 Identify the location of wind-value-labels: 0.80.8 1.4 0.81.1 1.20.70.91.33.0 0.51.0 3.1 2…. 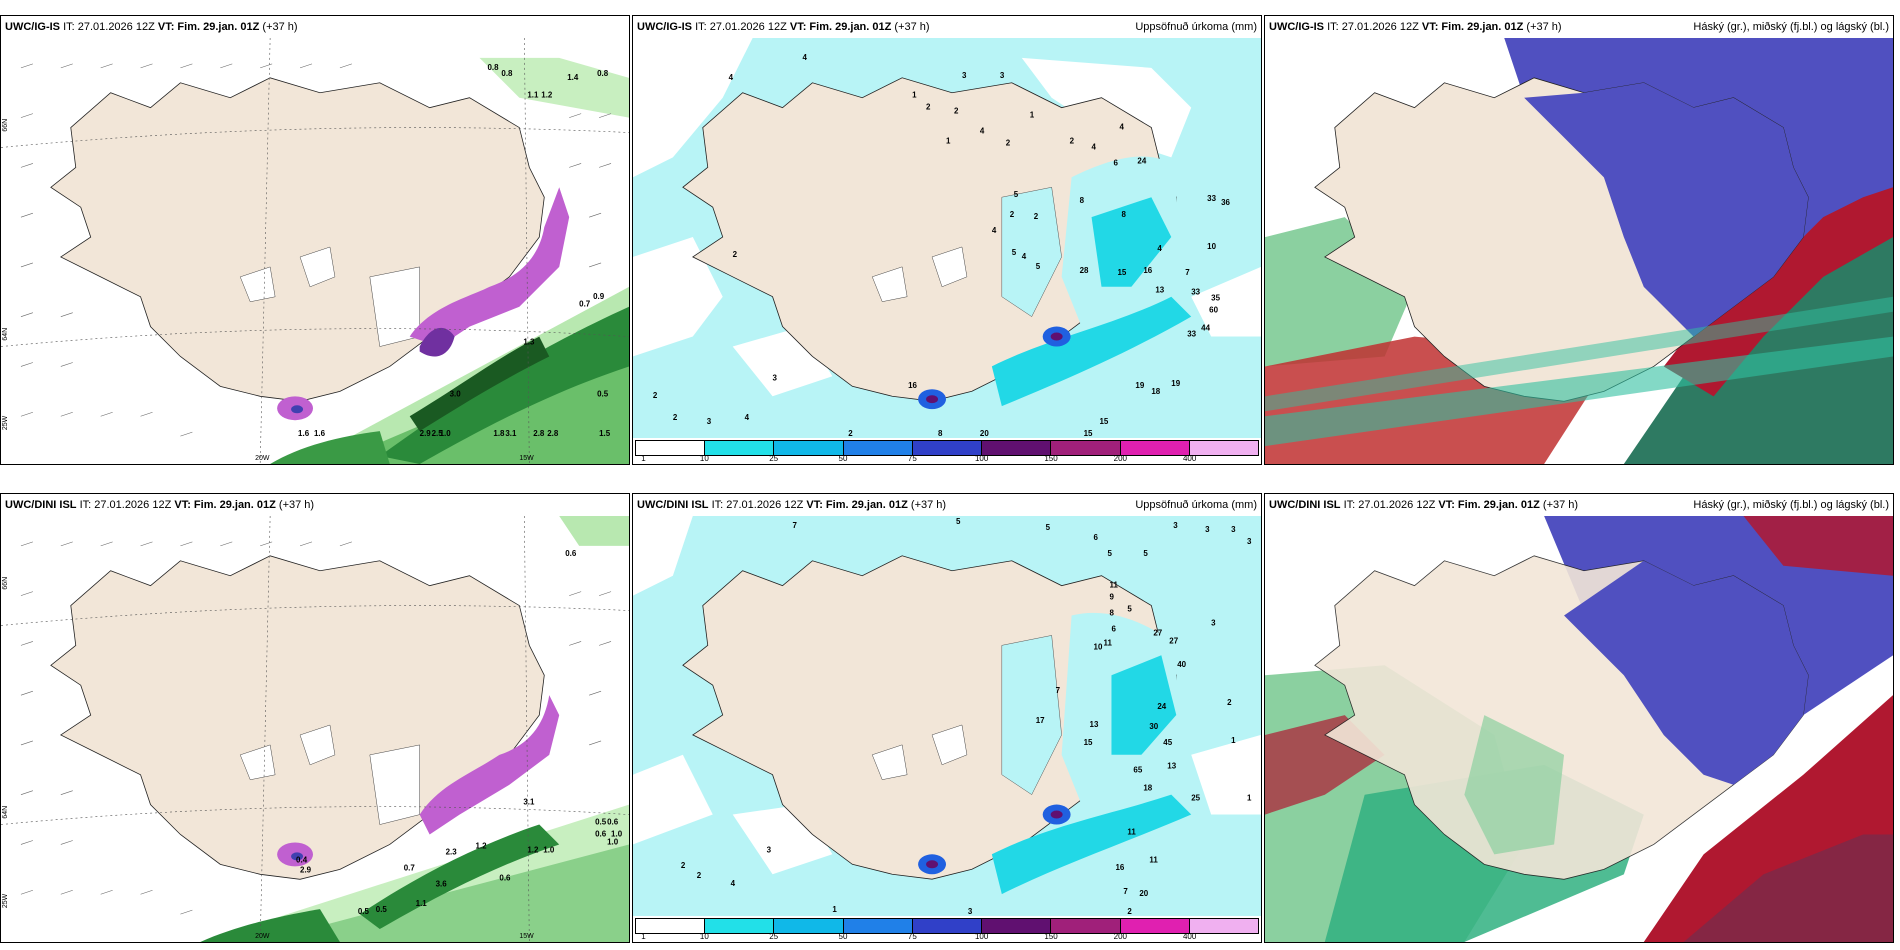
(454, 250).